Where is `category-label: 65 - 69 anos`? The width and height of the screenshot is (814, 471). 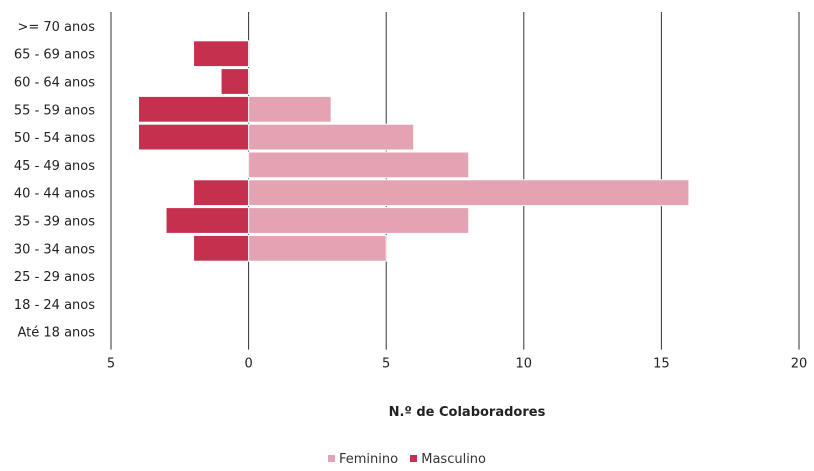 category-label: 65 - 69 anos is located at coordinates (54, 55).